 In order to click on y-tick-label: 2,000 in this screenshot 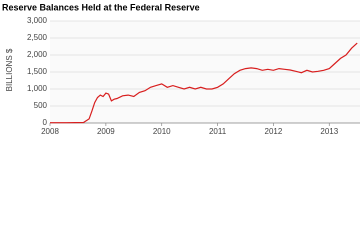, I will do `click(37, 54)`.